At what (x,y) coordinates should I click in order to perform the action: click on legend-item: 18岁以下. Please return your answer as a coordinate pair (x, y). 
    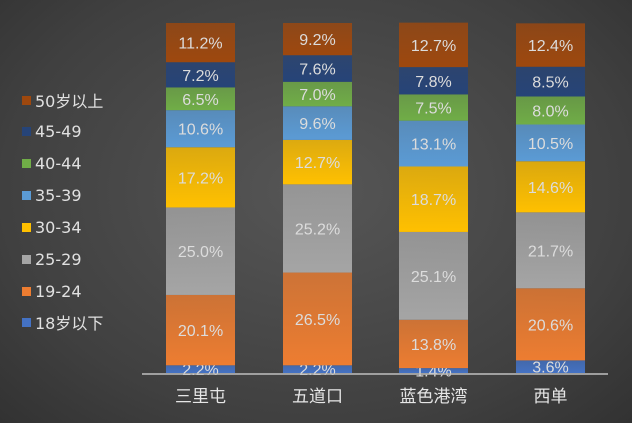
    Looking at the image, I should click on (63, 322).